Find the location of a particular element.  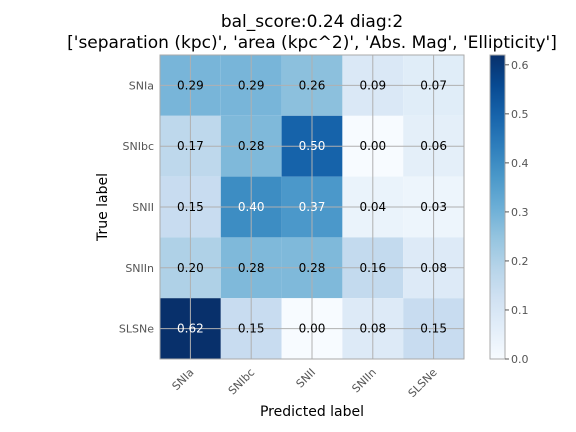

cell-value-label: 0.50 is located at coordinates (312, 146).